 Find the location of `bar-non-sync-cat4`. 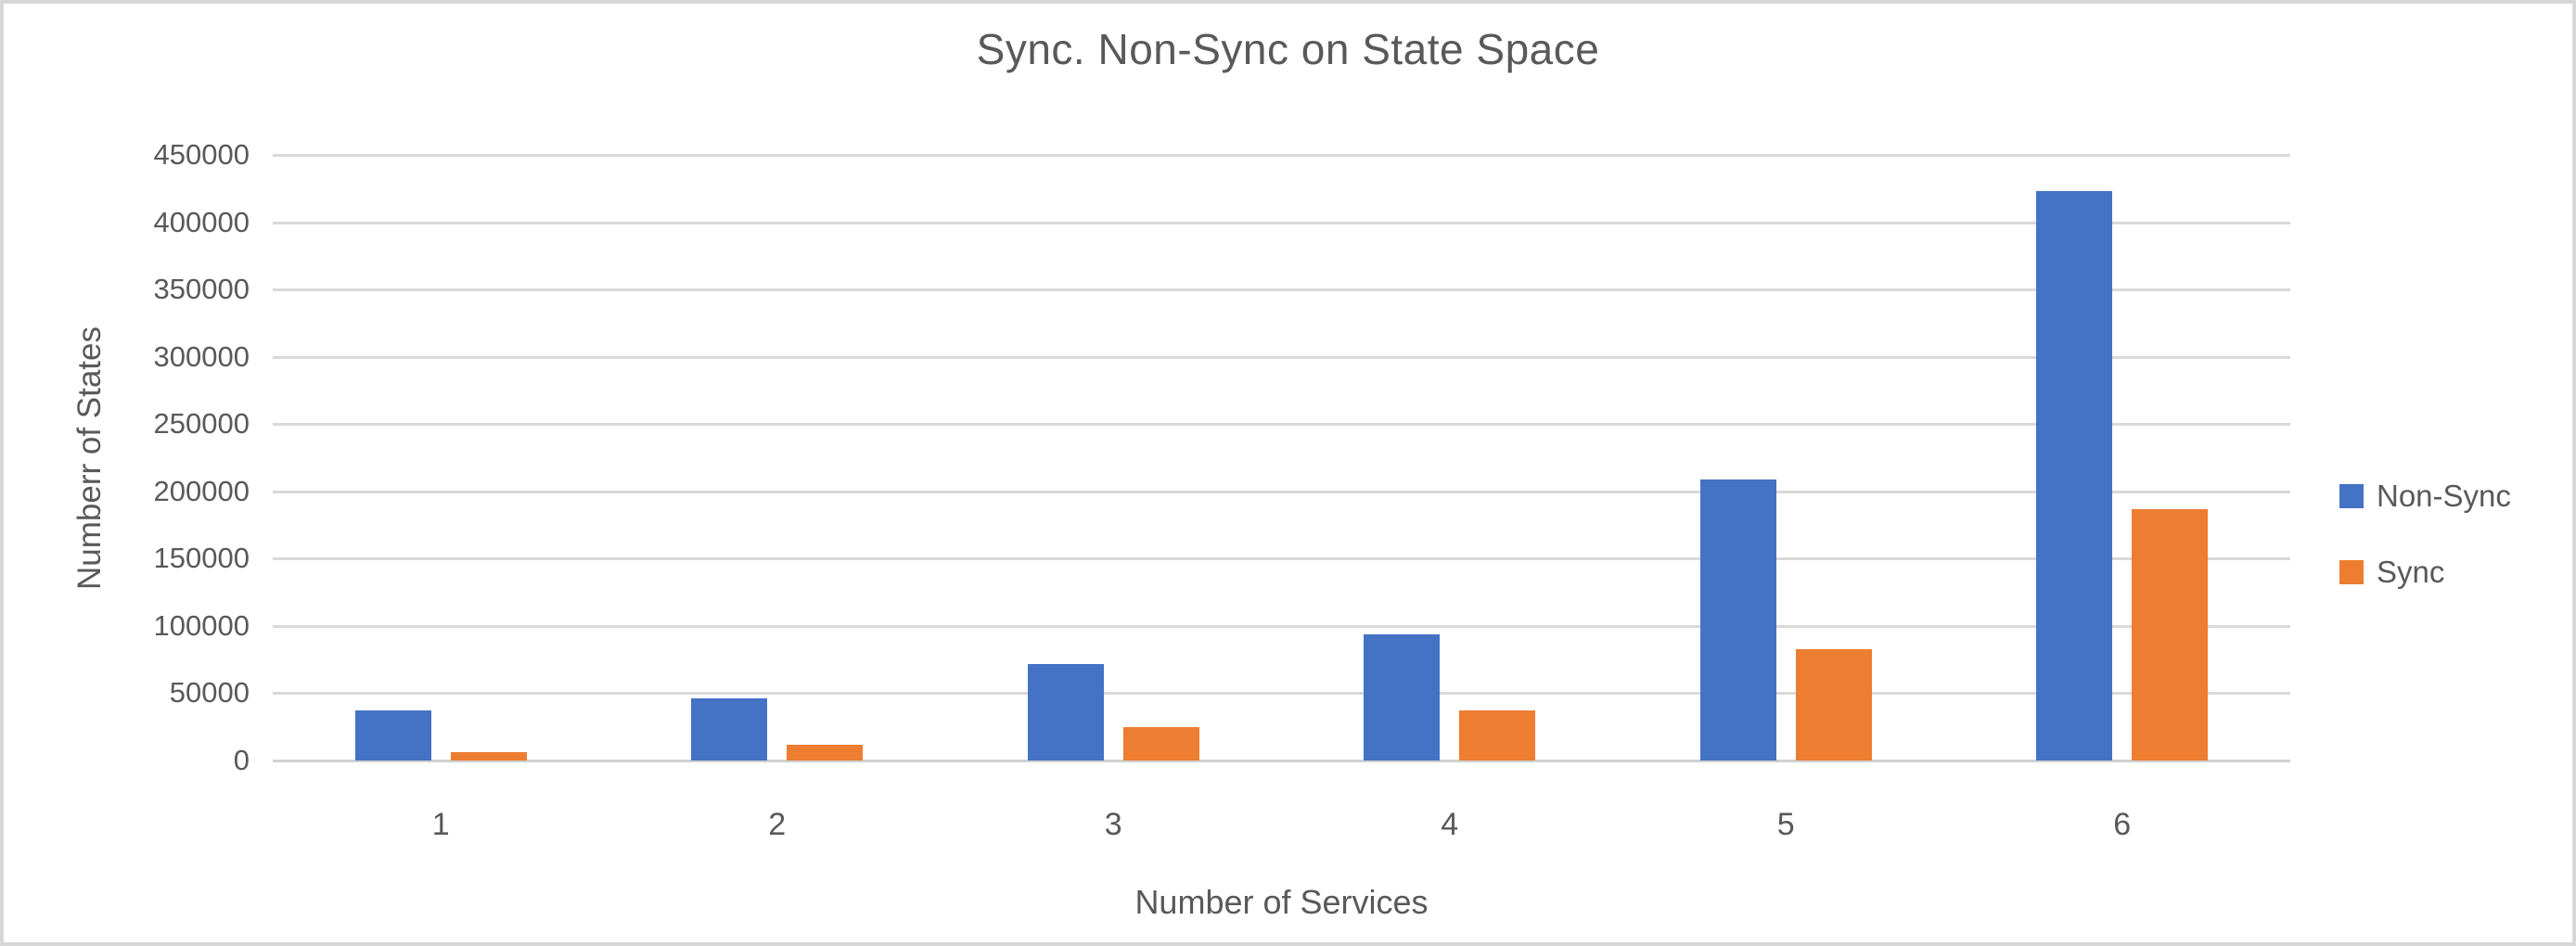

bar-non-sync-cat4 is located at coordinates (1402, 697).